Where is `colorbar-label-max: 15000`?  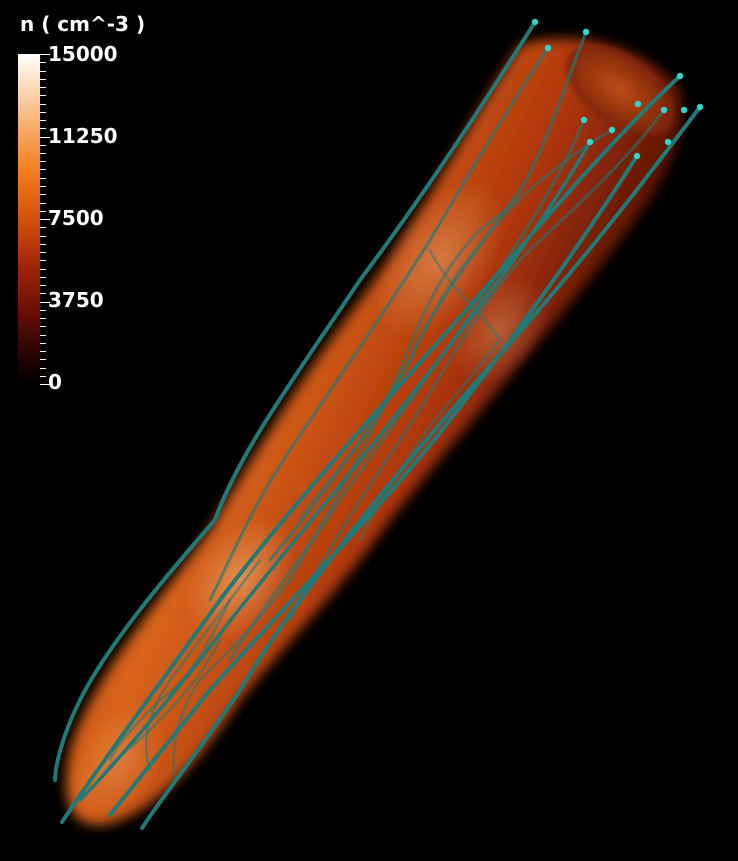 colorbar-label-max: 15000 is located at coordinates (83, 54).